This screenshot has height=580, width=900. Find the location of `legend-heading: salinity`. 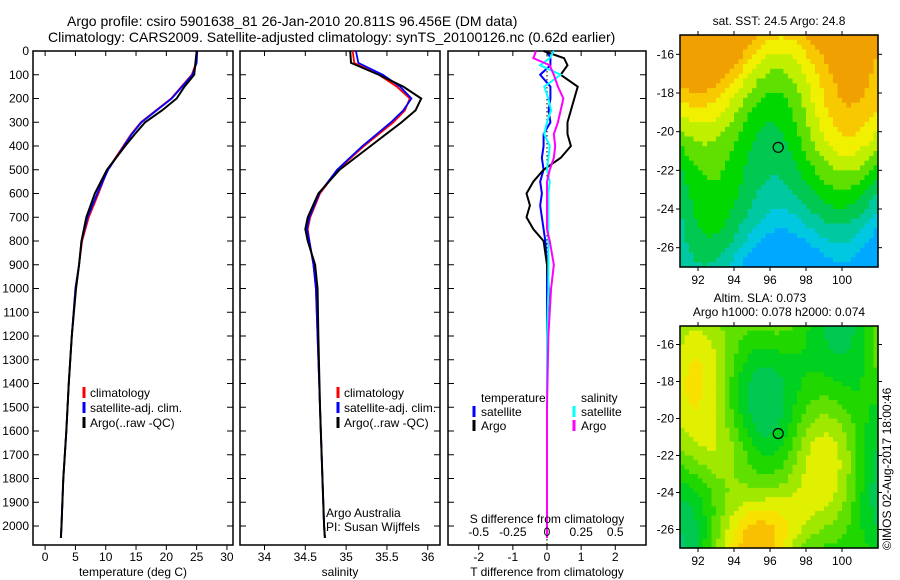

legend-heading: salinity is located at coordinates (599, 398).